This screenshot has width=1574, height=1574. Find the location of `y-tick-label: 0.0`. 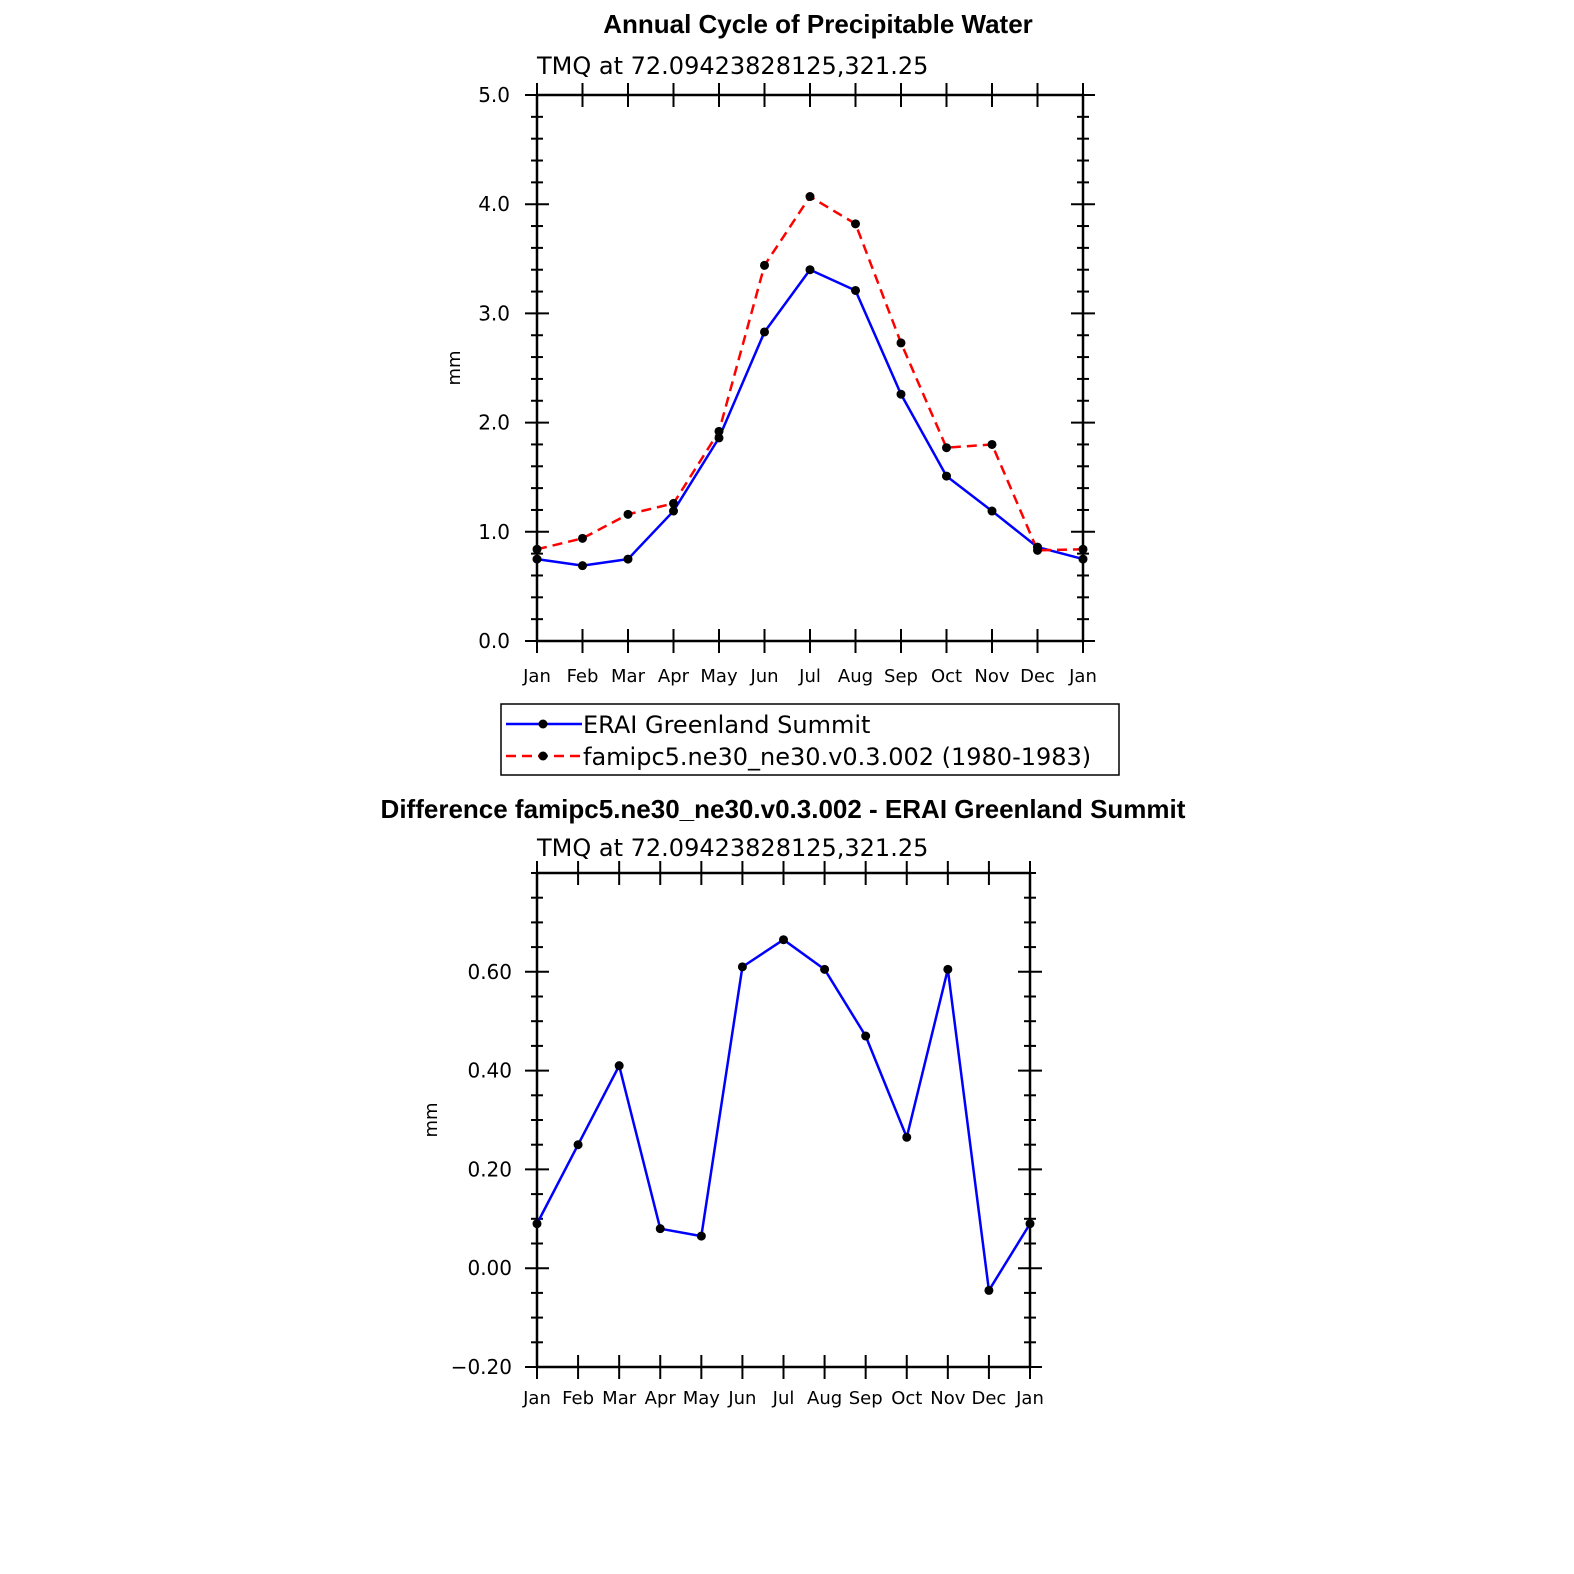

y-tick-label: 0.0 is located at coordinates (494, 641).